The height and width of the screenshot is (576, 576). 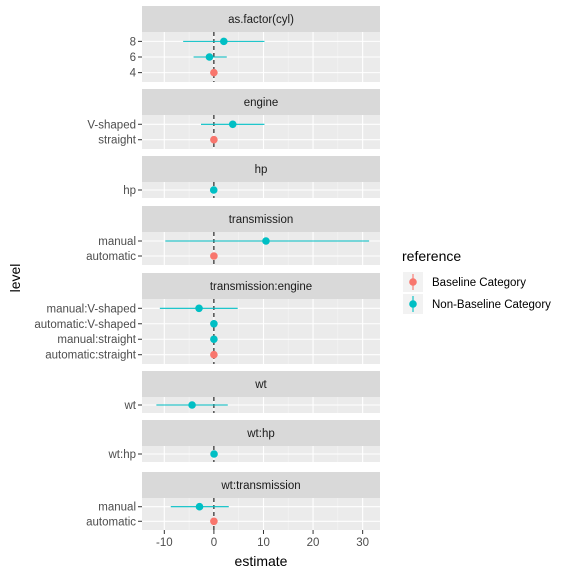 What do you see at coordinates (96, 340) in the screenshot?
I see `y-tick-label: manual:straight` at bounding box center [96, 340].